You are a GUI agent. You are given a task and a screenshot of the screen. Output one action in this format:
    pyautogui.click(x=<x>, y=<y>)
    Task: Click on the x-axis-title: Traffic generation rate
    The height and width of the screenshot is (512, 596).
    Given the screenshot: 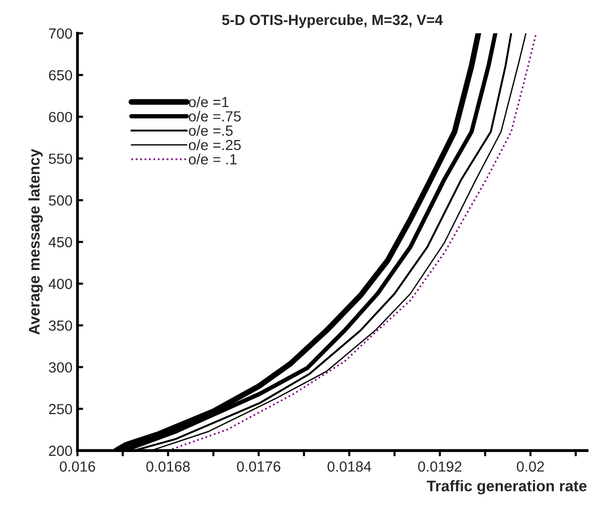 What is the action you would take?
    pyautogui.click(x=506, y=487)
    